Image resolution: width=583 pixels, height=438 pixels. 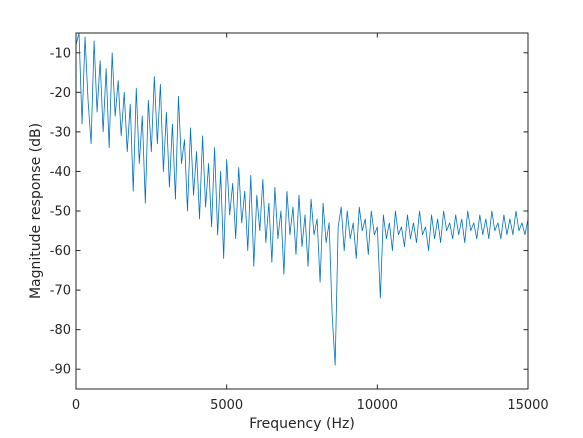 What do you see at coordinates (226, 405) in the screenshot?
I see `x-tick-label: 5000` at bounding box center [226, 405].